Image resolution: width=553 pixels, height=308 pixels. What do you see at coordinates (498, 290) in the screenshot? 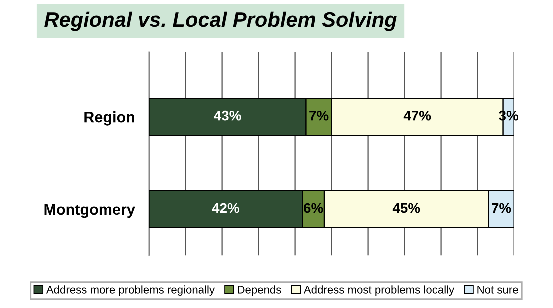
I see `legend-label: Not sure` at bounding box center [498, 290].